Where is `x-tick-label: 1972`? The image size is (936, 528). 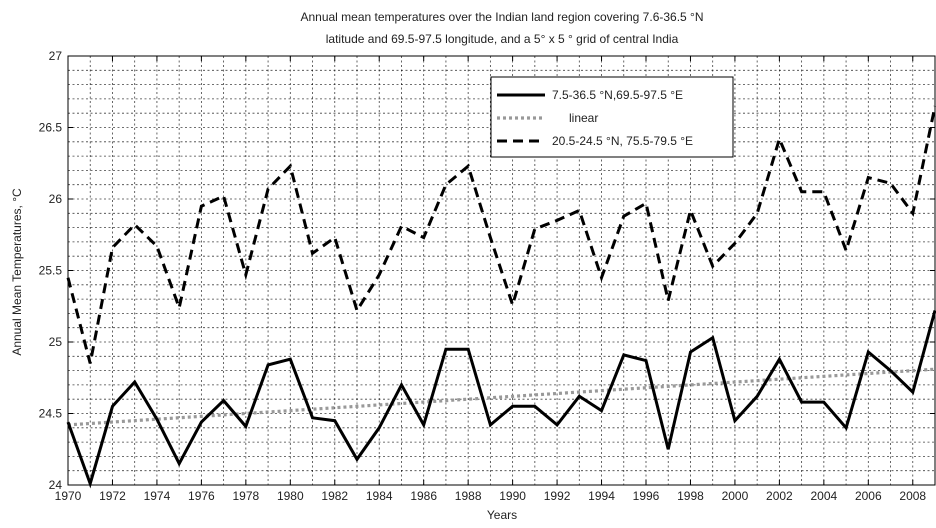
x-tick-label: 1972 is located at coordinates (112, 496).